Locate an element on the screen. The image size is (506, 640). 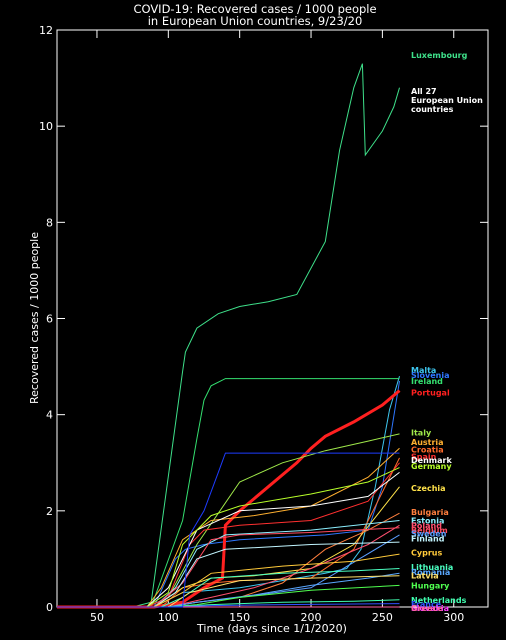
series-label: Latvia is located at coordinates (425, 575).